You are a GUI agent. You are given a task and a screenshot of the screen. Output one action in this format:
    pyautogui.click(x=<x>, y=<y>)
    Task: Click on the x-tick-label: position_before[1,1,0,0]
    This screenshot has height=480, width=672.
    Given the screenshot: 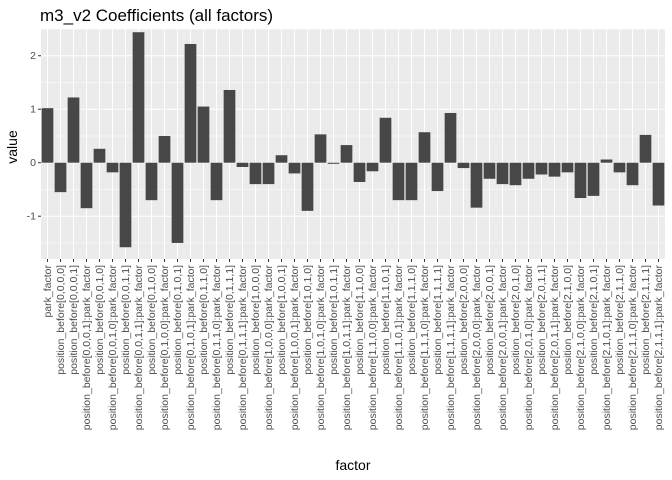 What is the action you would take?
    pyautogui.click(x=360, y=320)
    